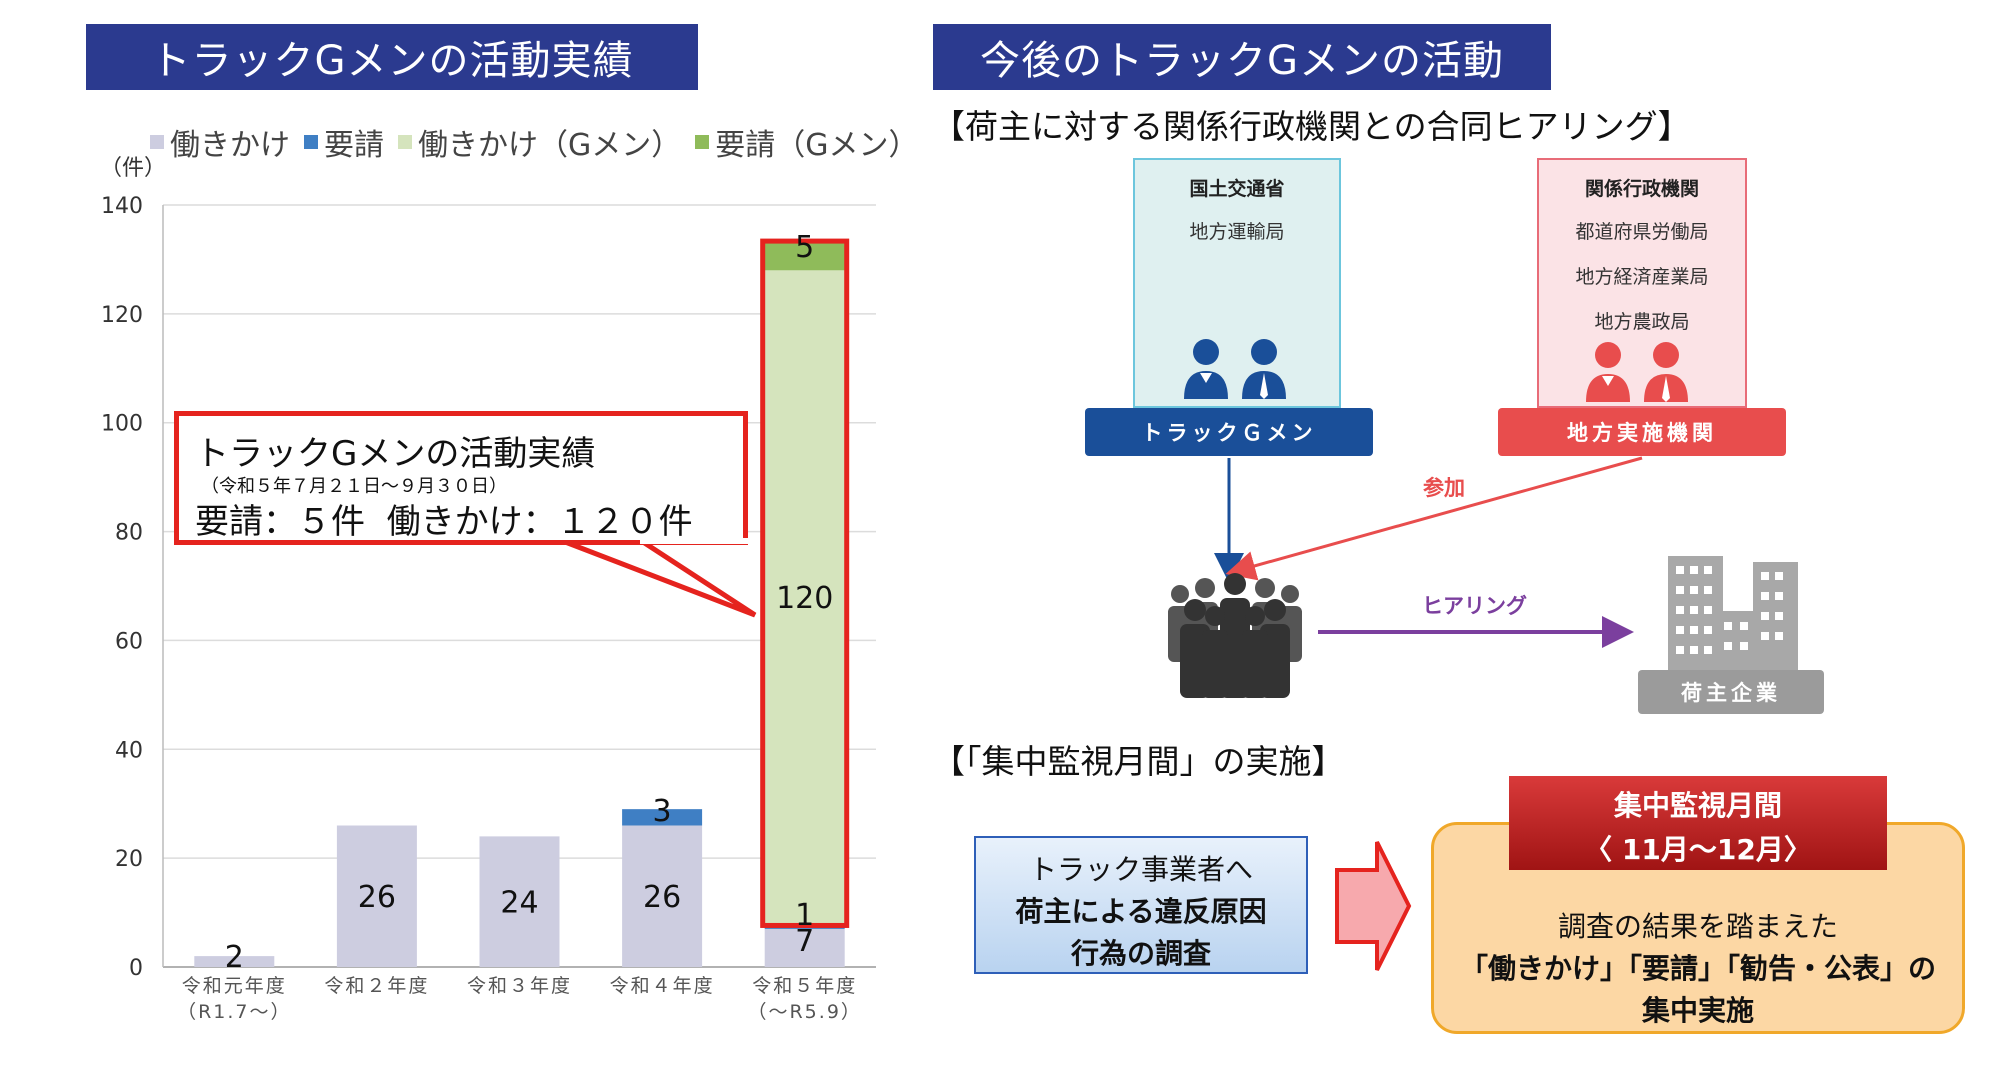  Describe the element at coordinates (129, 641) in the screenshot. I see `y-tick-label: 60` at that location.